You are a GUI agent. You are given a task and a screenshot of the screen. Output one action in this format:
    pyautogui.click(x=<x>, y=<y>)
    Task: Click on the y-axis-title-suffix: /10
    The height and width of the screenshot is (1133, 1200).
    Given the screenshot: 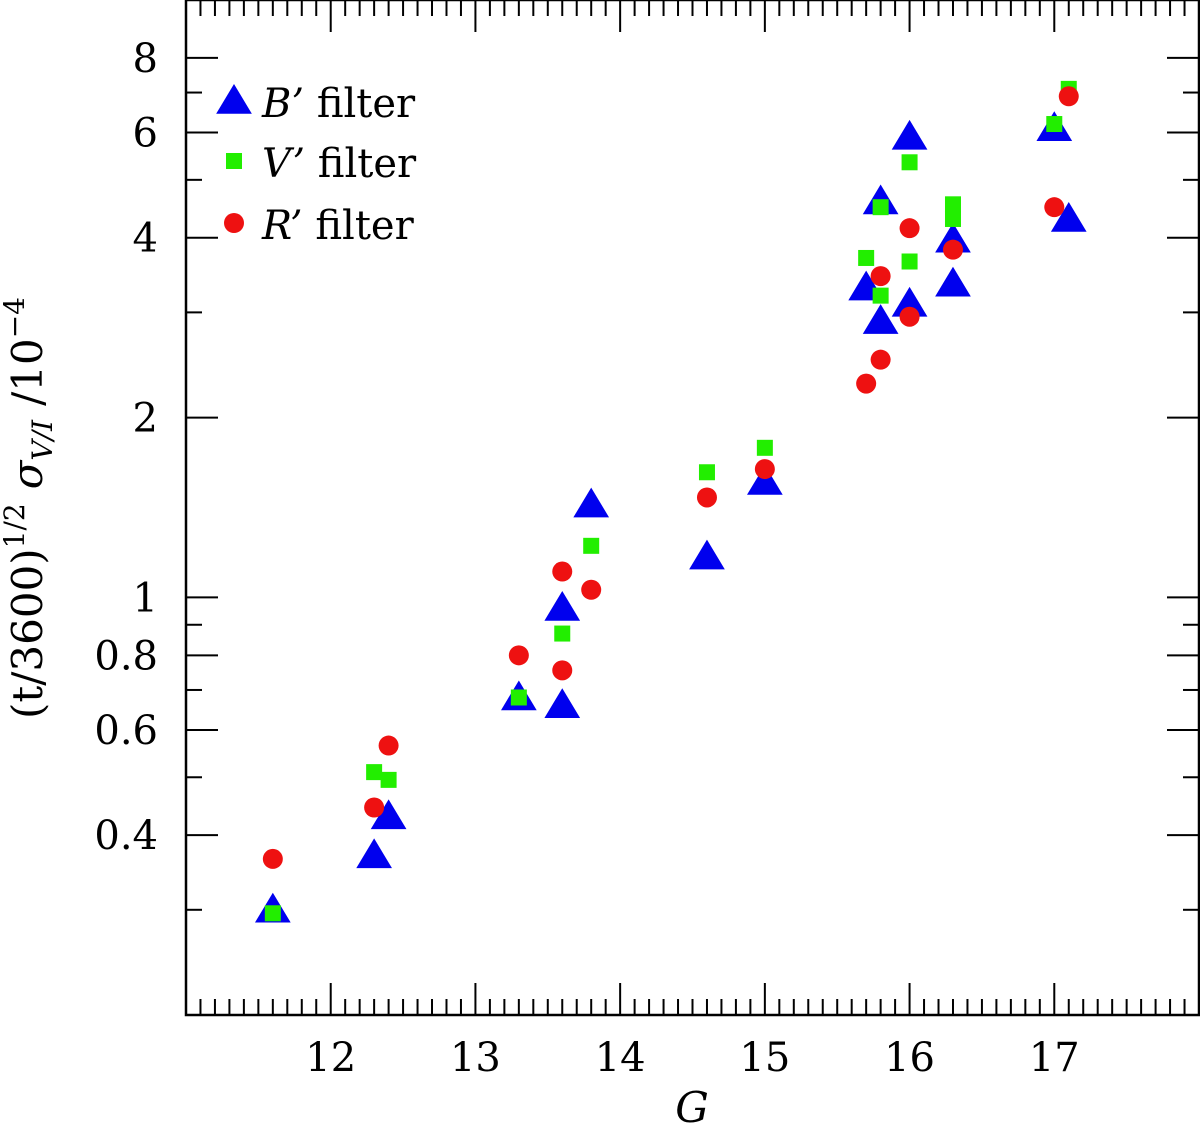 What is the action you would take?
    pyautogui.click(x=27, y=372)
    